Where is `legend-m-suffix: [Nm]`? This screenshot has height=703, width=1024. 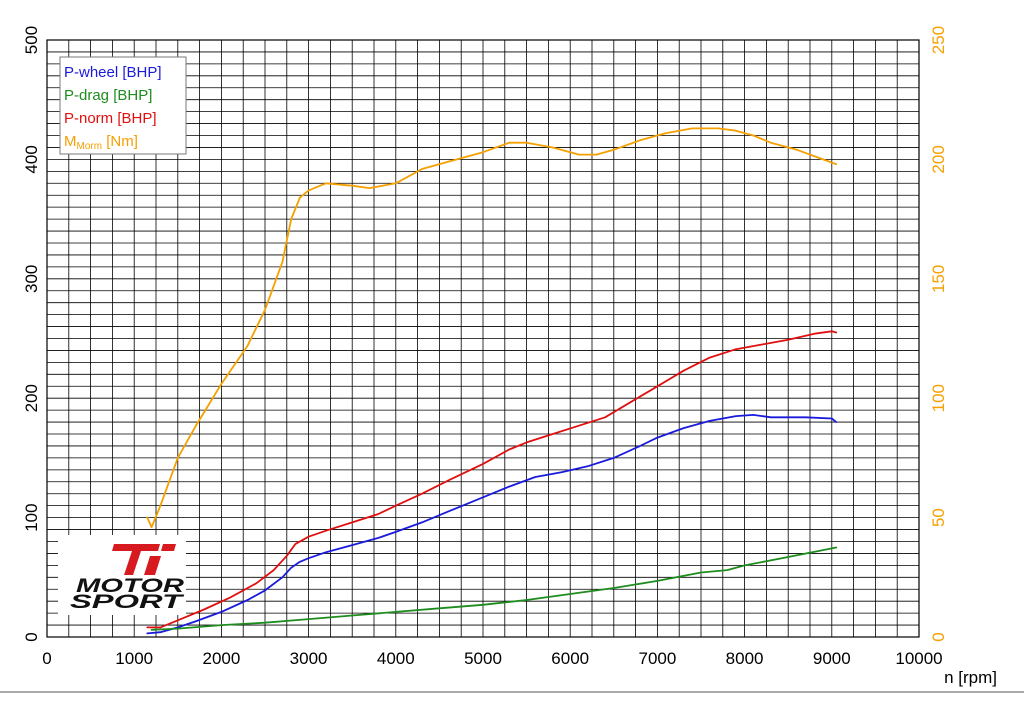 legend-m-suffix: [Nm] is located at coordinates (120, 141).